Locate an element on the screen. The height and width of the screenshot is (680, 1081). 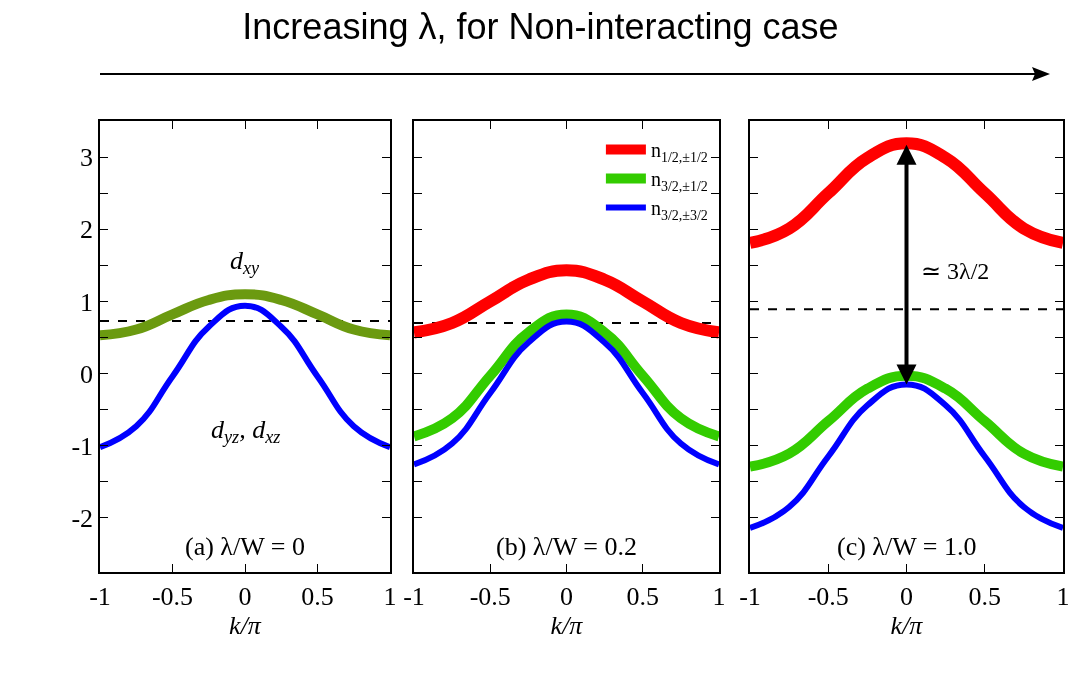
annotation: ≃ 3λ/2 is located at coordinates (955, 271).